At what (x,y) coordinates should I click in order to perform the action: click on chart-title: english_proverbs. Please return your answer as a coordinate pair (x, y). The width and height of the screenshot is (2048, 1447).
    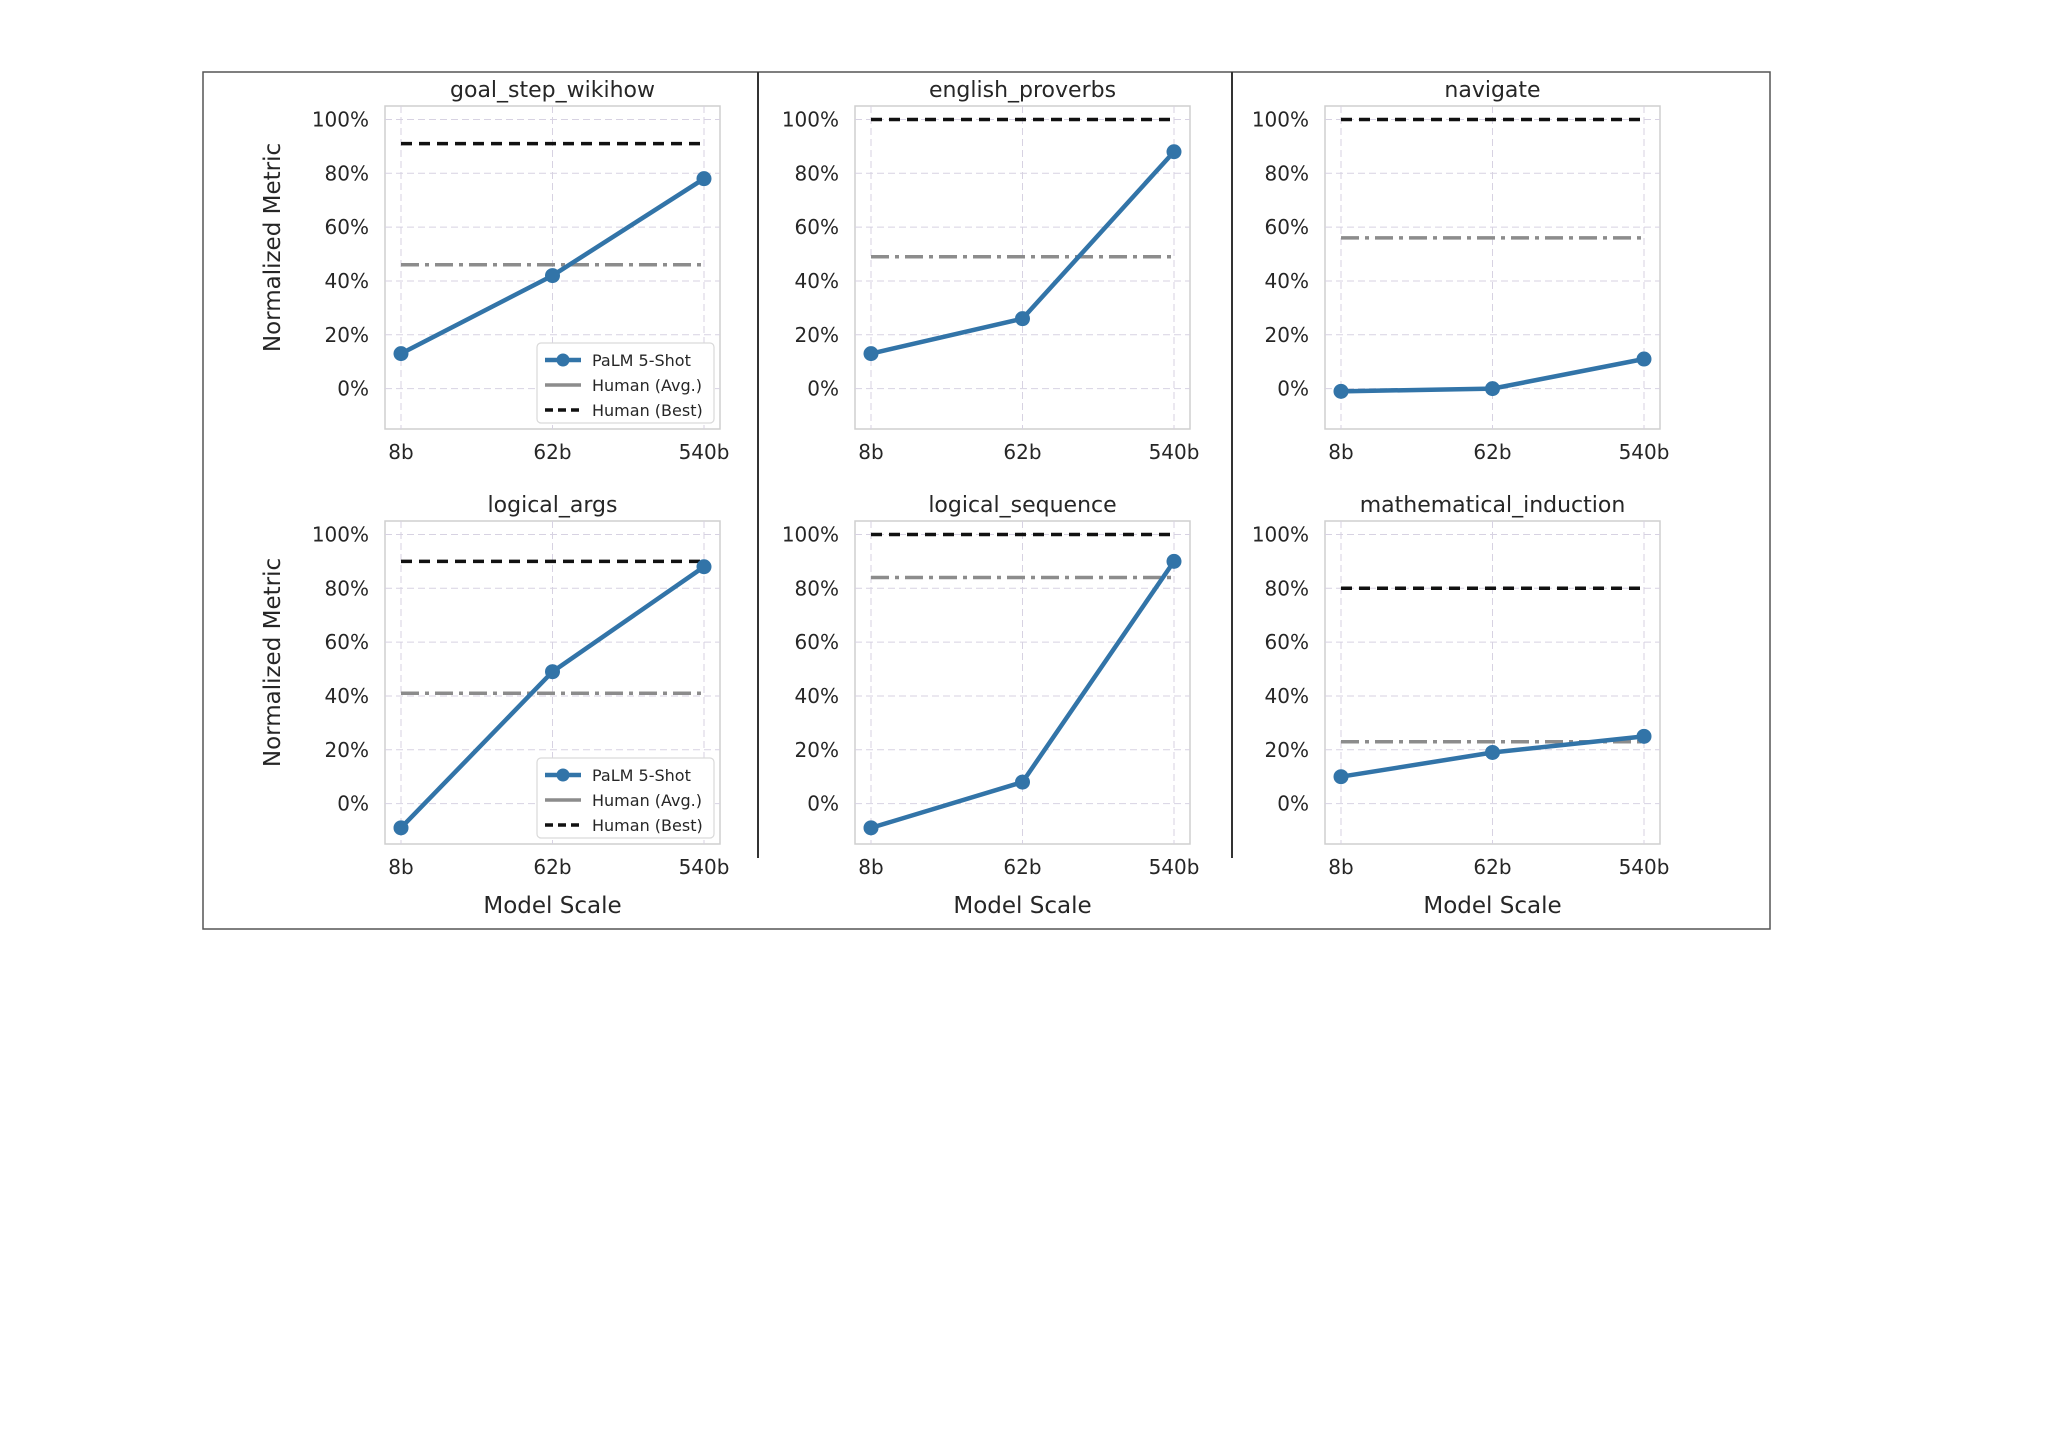
    Looking at the image, I should click on (1022, 90).